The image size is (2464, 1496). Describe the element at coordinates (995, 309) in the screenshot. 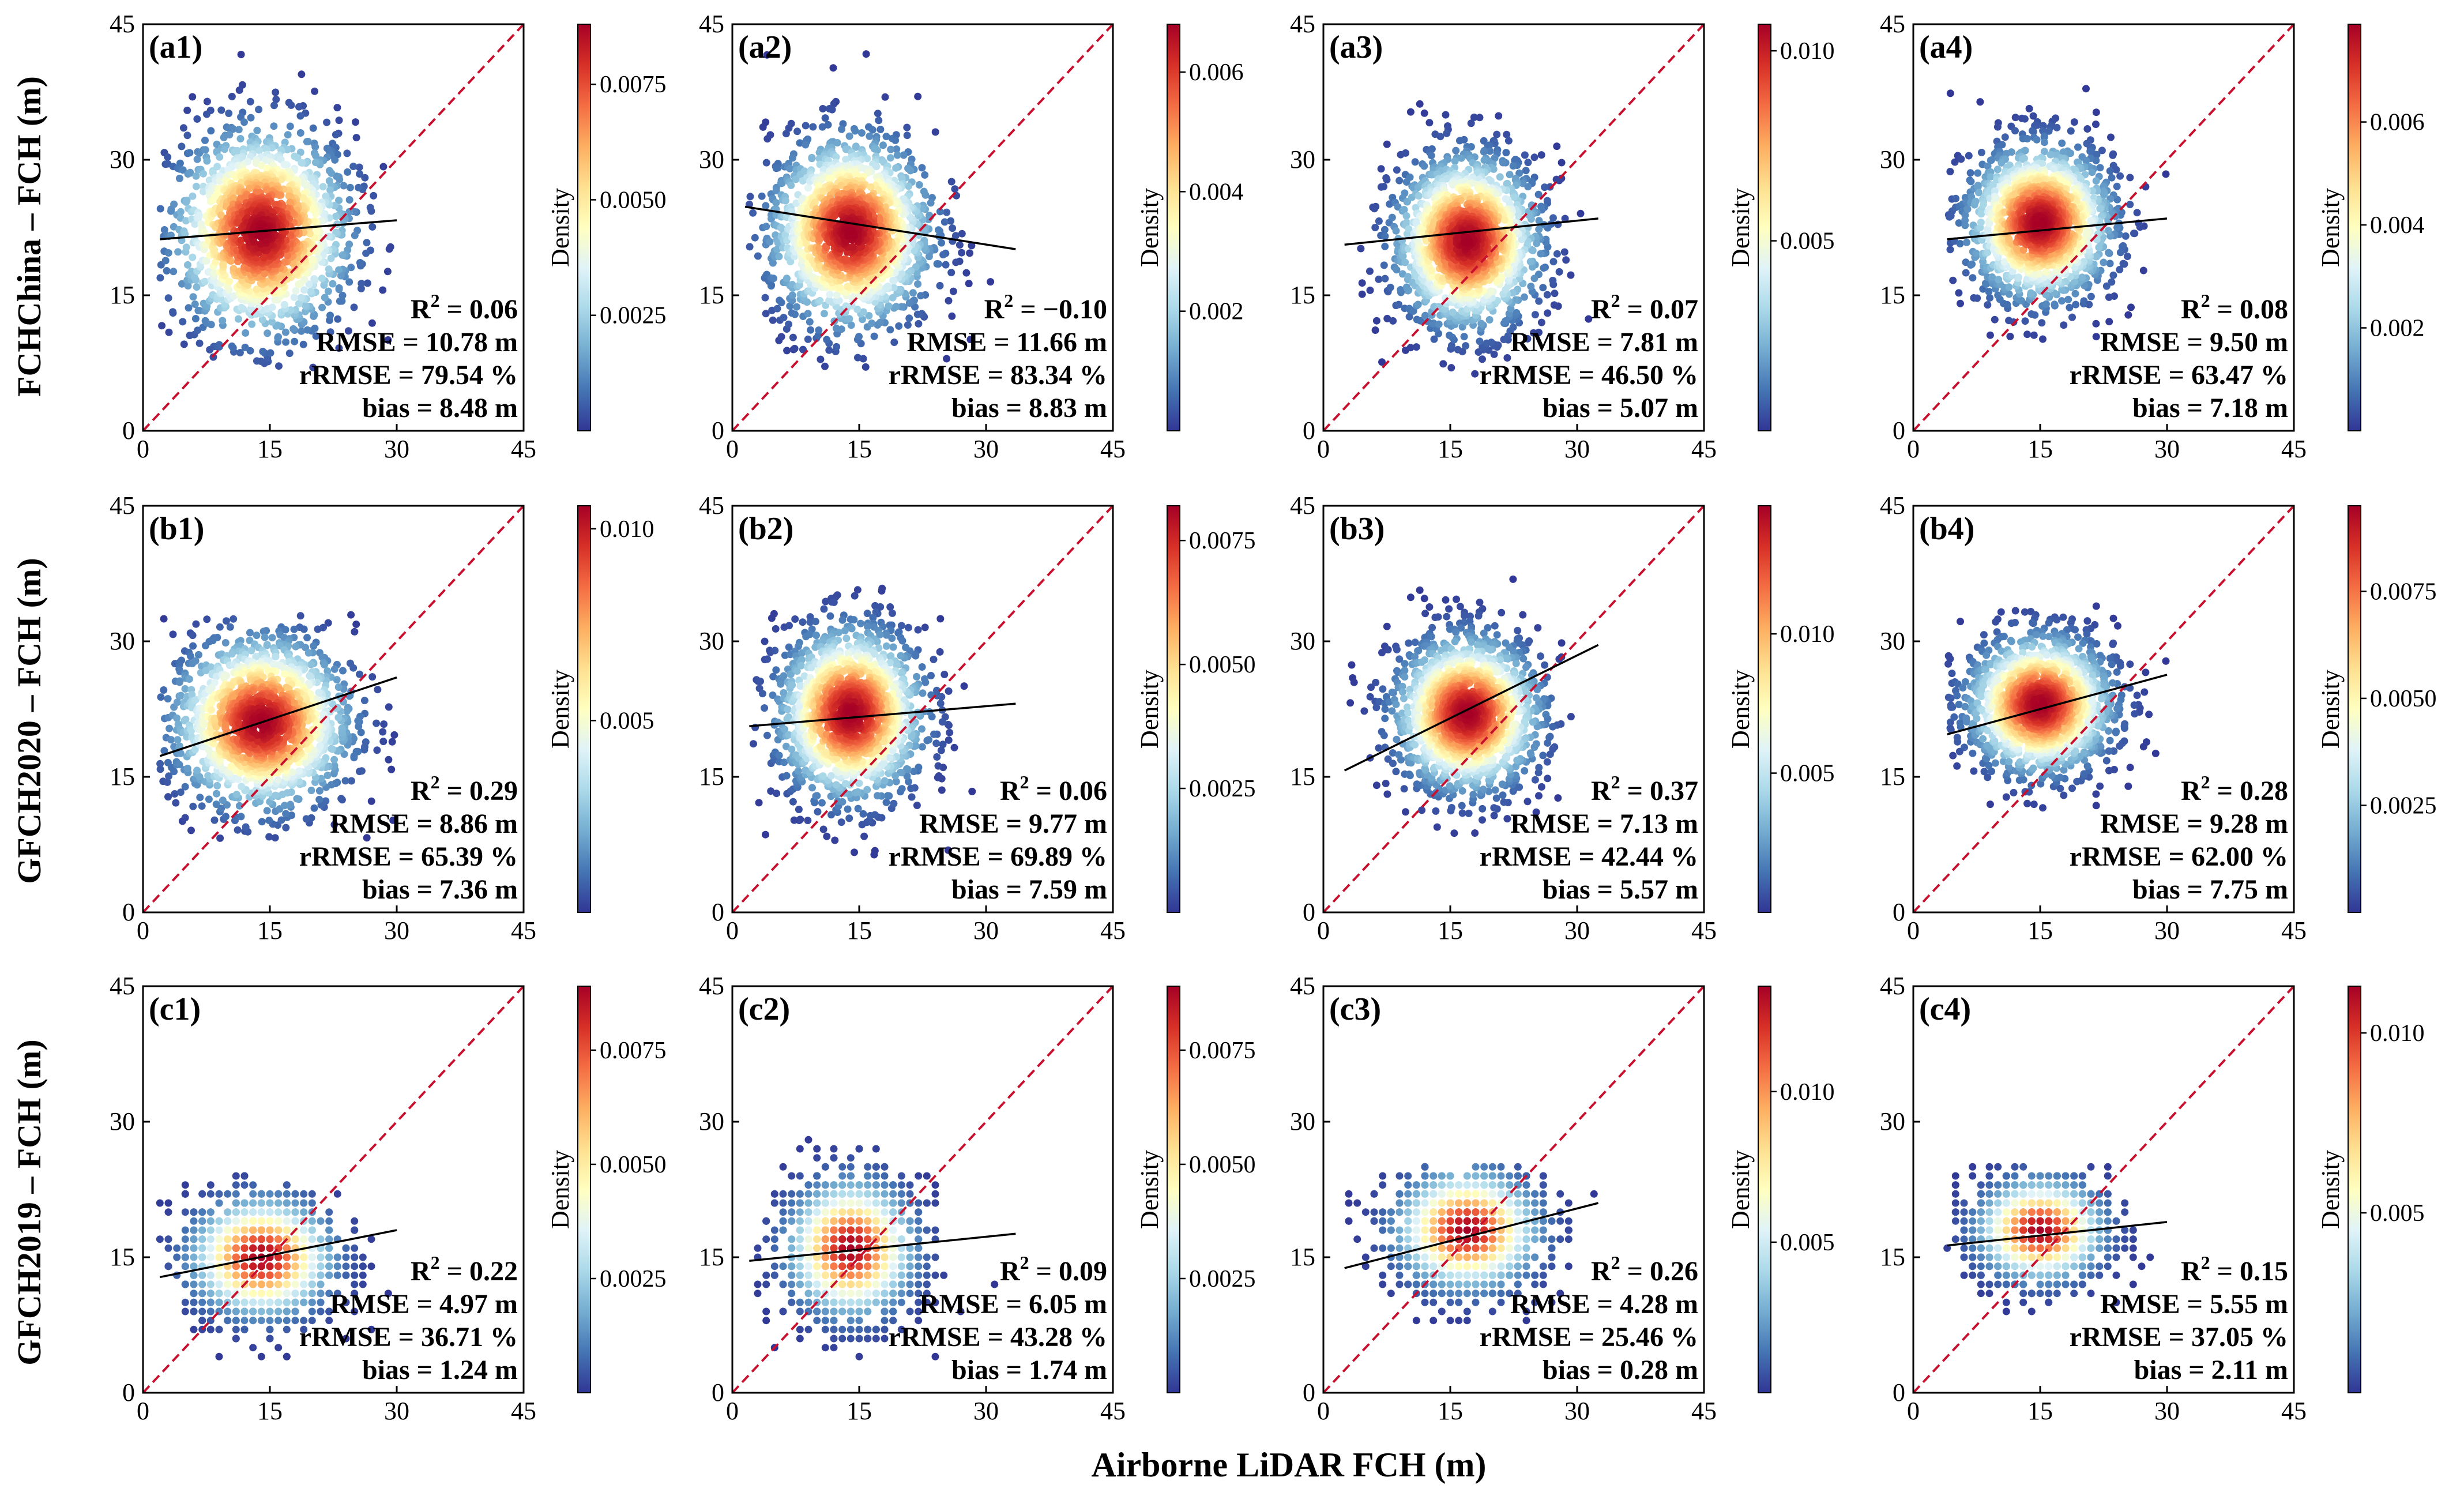

I see `r2-symbol: R` at that location.